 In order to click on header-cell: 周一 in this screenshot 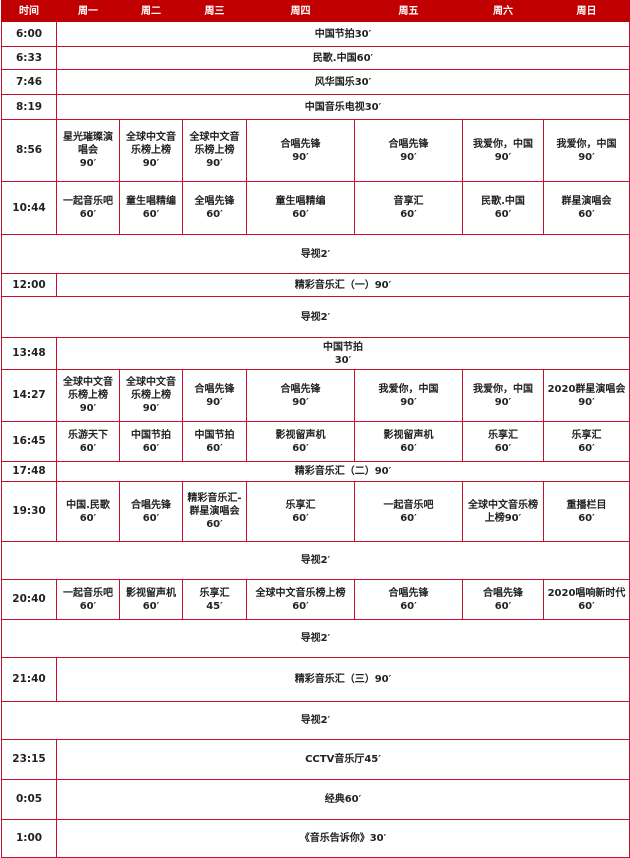, I will do `click(88, 11)`.